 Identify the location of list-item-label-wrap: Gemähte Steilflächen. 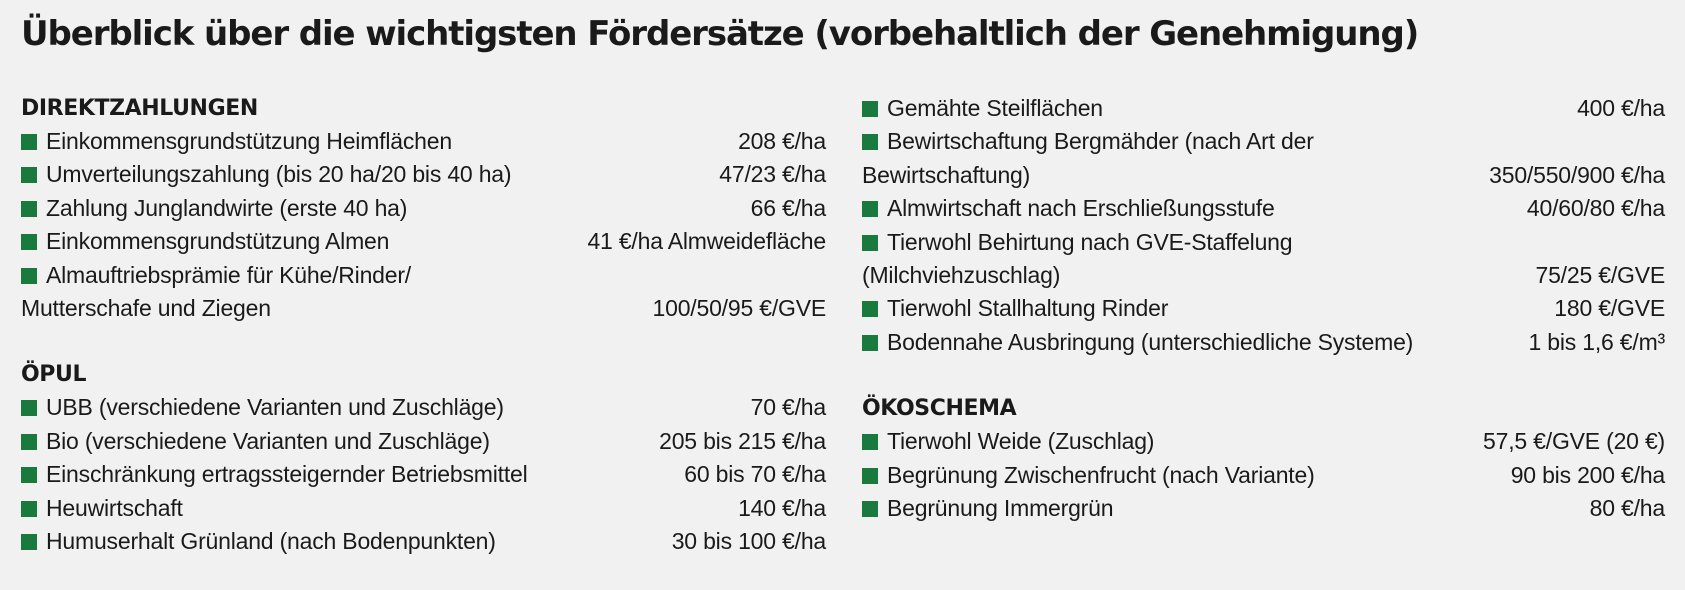
(982, 108).